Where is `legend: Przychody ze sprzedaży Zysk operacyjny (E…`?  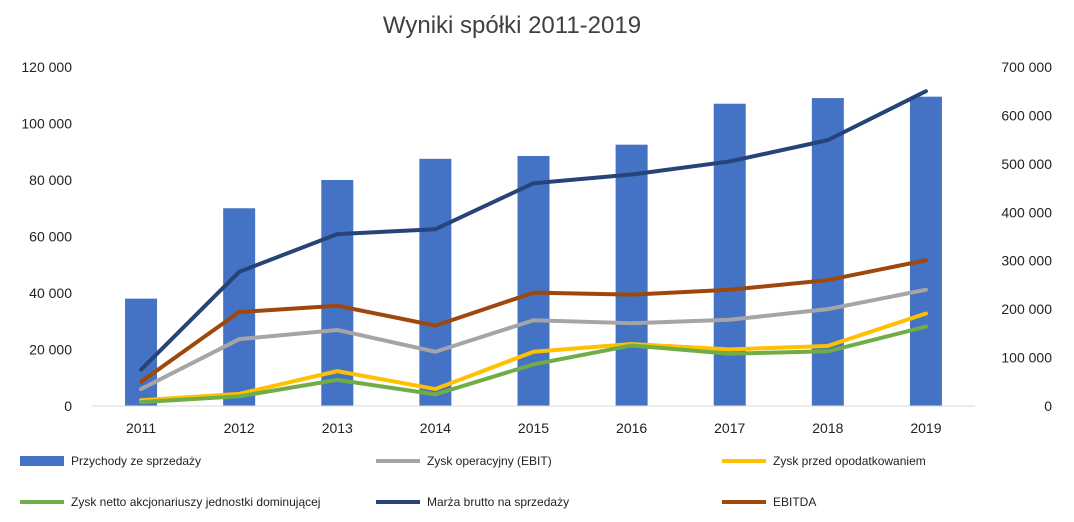
legend: Przychody ze sprzedaży Zysk operacyjny (E… is located at coordinates (473, 481).